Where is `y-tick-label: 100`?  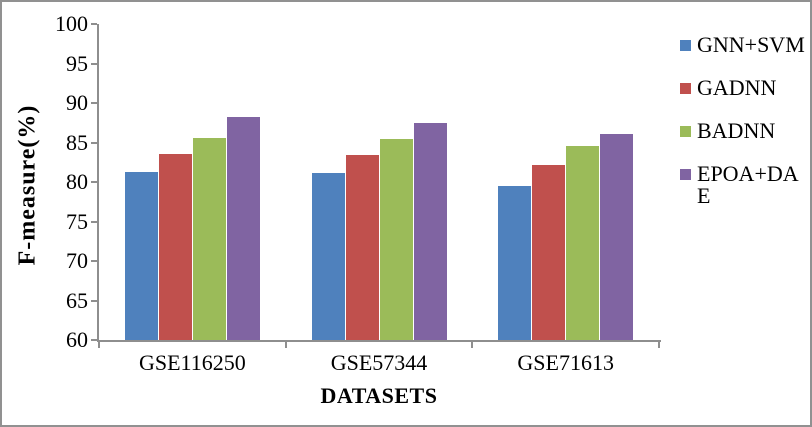
y-tick-label: 100 is located at coordinates (71, 23).